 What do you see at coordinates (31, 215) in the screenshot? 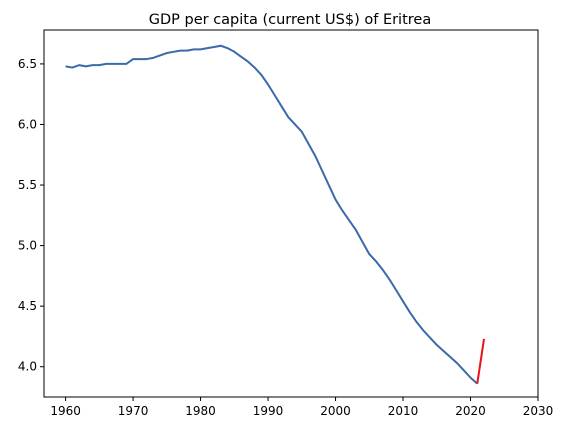
I see `y-axis: 4.0 4.5 5.0 5.5 6.0 6.5` at bounding box center [31, 215].